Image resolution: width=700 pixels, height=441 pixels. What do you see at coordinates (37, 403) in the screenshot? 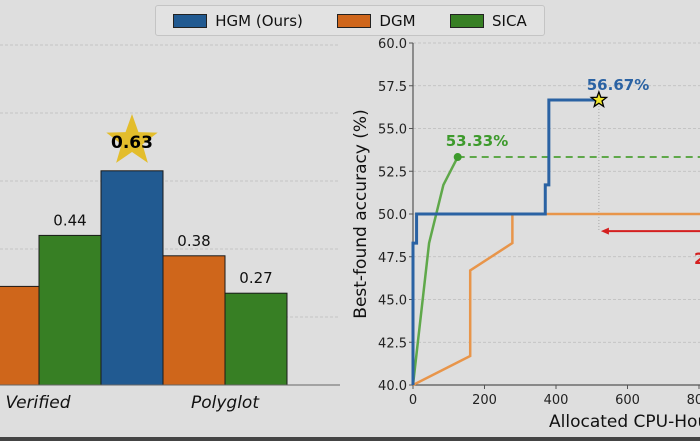
I see `x-tick-label: Verified` at bounding box center [37, 403].